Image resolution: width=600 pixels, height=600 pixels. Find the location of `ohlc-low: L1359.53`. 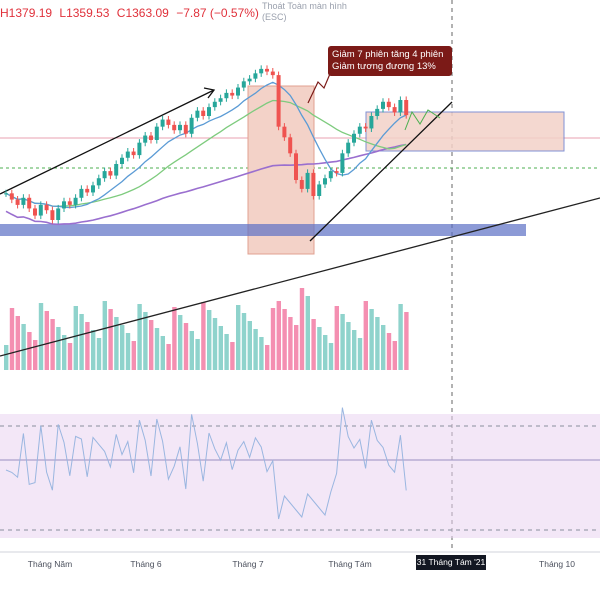

ohlc-low: L1359.53 is located at coordinates (84, 13).